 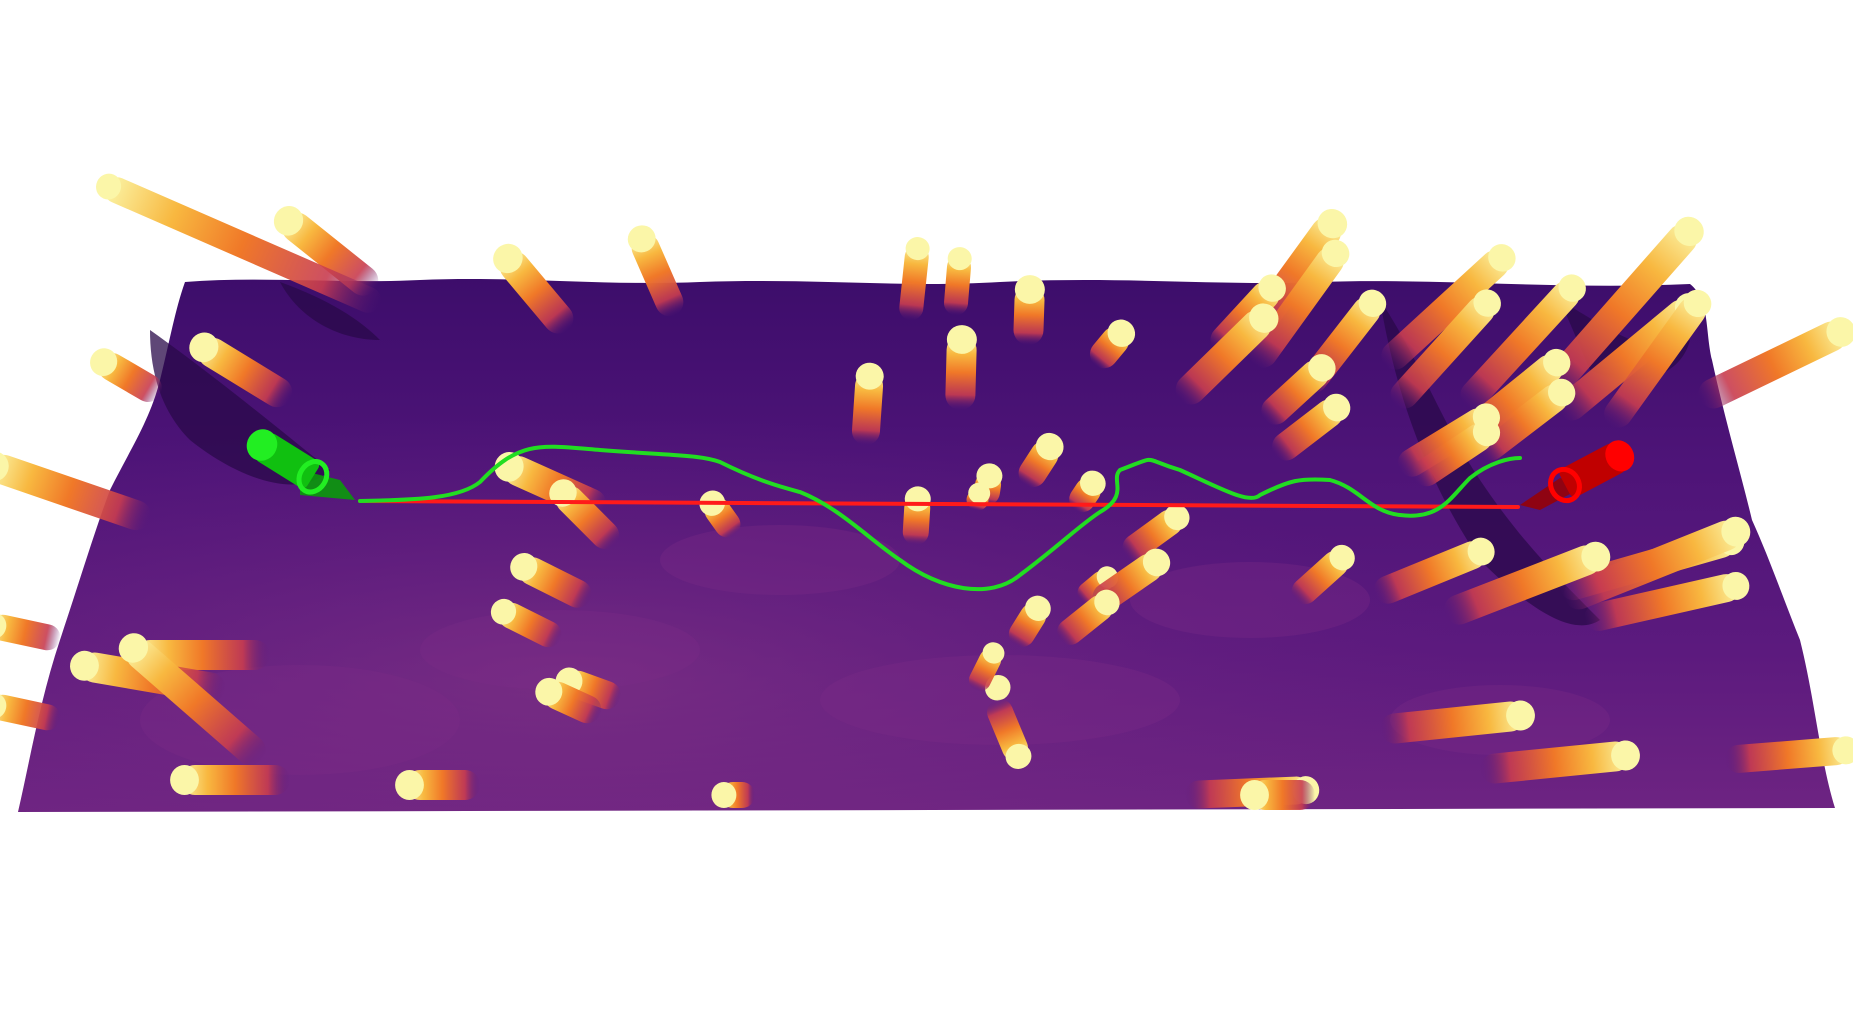 What do you see at coordinates (313, 477) in the screenshot?
I see `start-marker-ring` at bounding box center [313, 477].